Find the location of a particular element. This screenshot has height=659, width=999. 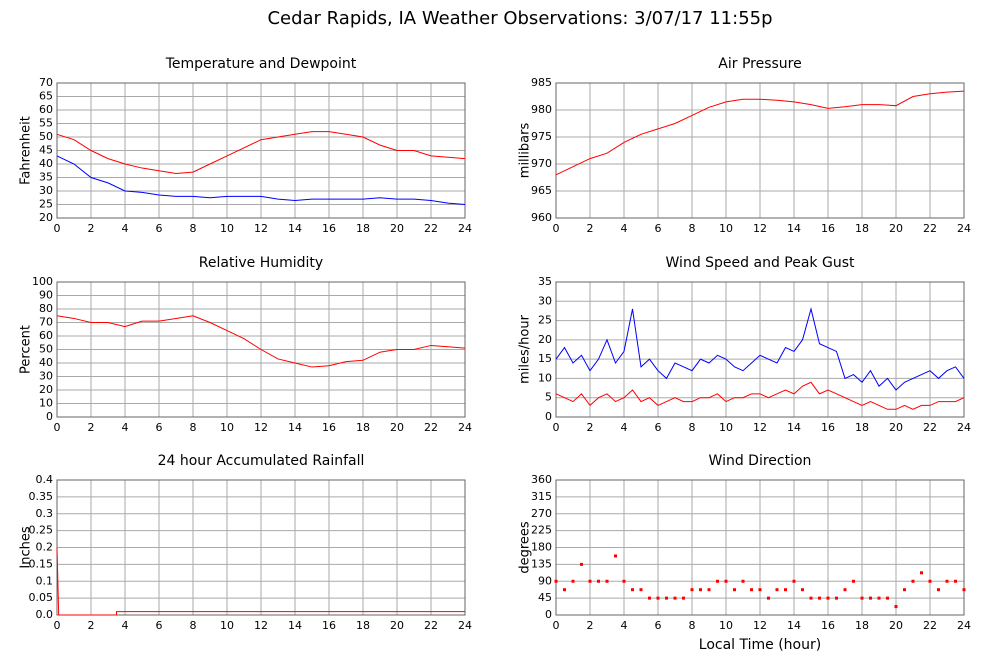

y-tick-label: 180 is located at coordinates (541, 547).